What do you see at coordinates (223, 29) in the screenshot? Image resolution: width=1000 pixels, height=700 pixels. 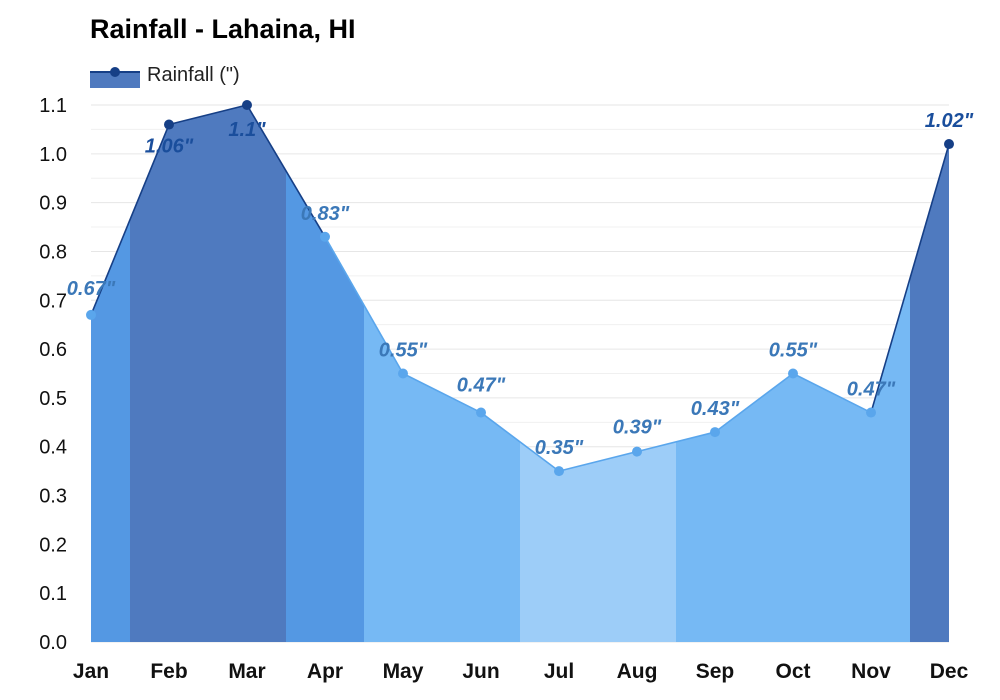 I see `chart-title: Rainfall - Lahaina, HI` at bounding box center [223, 29].